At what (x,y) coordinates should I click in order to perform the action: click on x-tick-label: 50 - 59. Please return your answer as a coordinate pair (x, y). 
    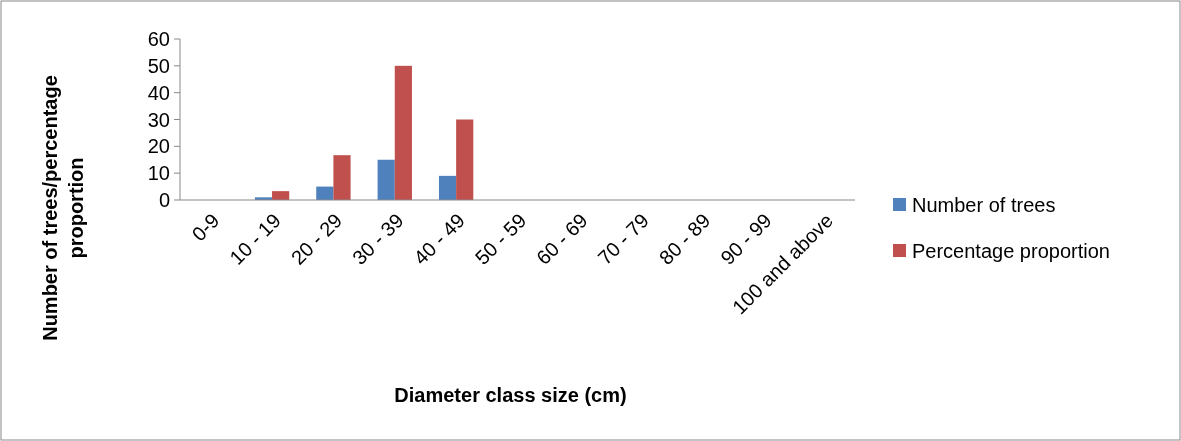
    Looking at the image, I should click on (500, 239).